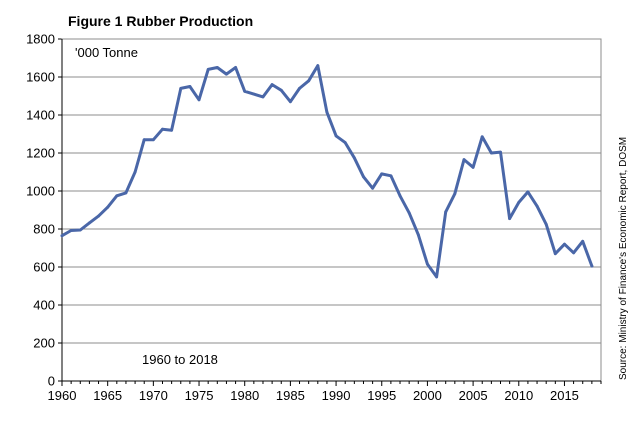  I want to click on x-tick-label: 1975, so click(199, 395).